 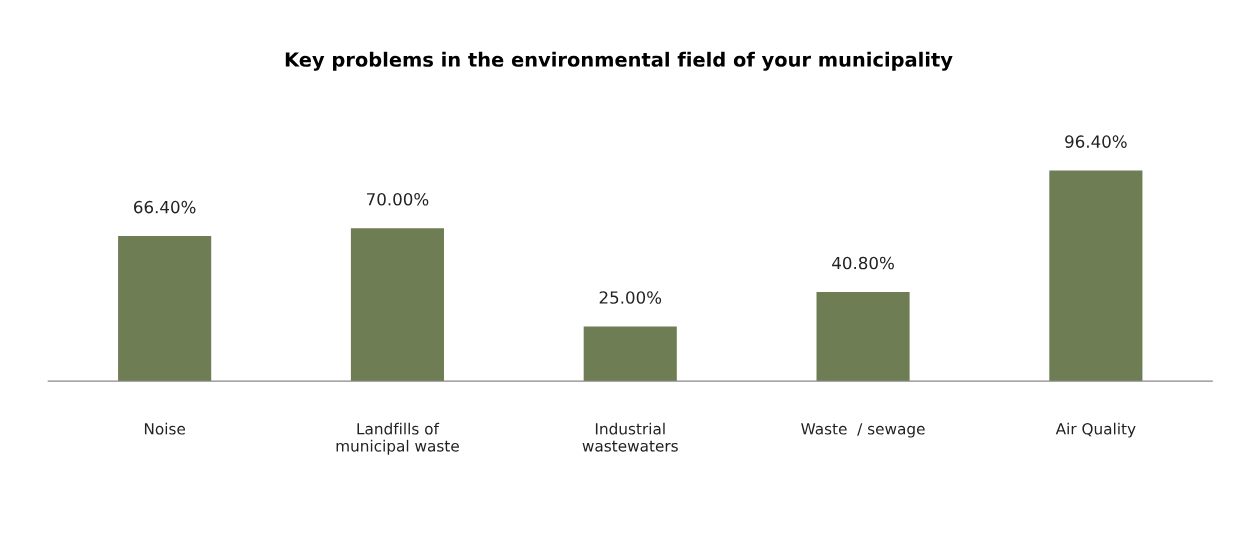 What do you see at coordinates (863, 263) in the screenshot?
I see `data-label: 40.80%` at bounding box center [863, 263].